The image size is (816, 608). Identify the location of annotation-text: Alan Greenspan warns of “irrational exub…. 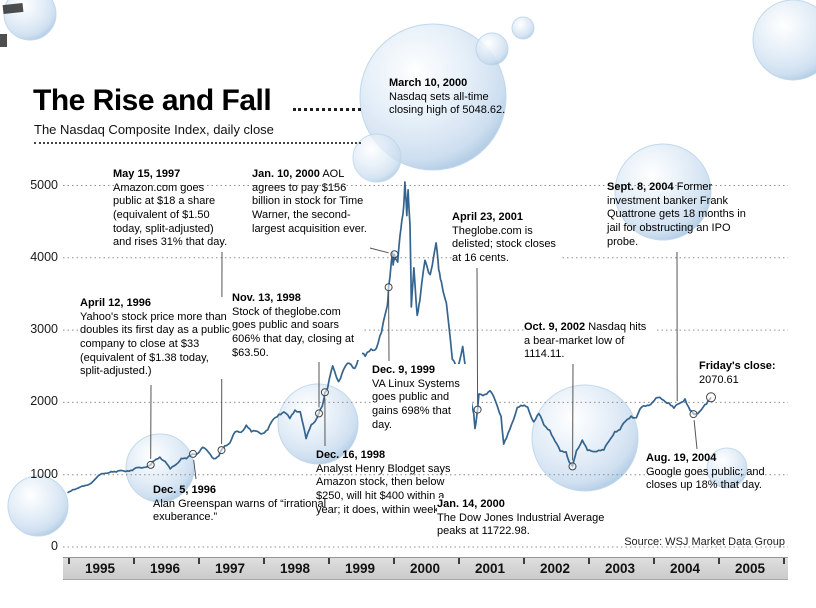
(240, 510).